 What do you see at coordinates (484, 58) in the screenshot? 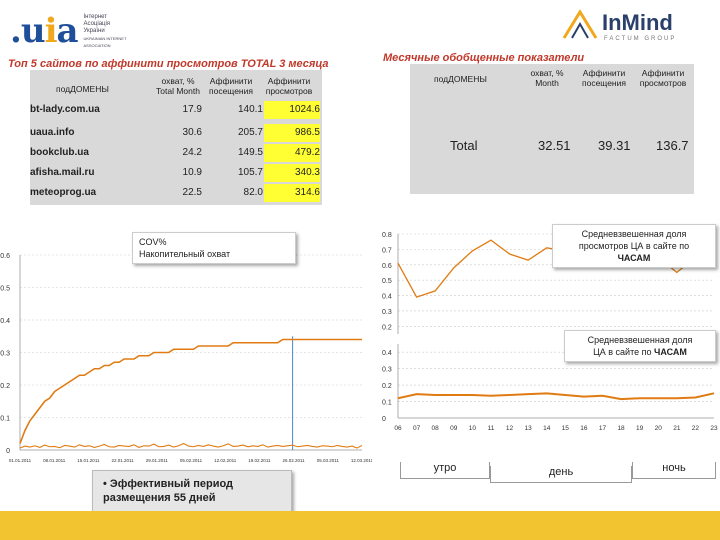
I see `right-title: Месячные обобщенные показатели` at bounding box center [484, 58].